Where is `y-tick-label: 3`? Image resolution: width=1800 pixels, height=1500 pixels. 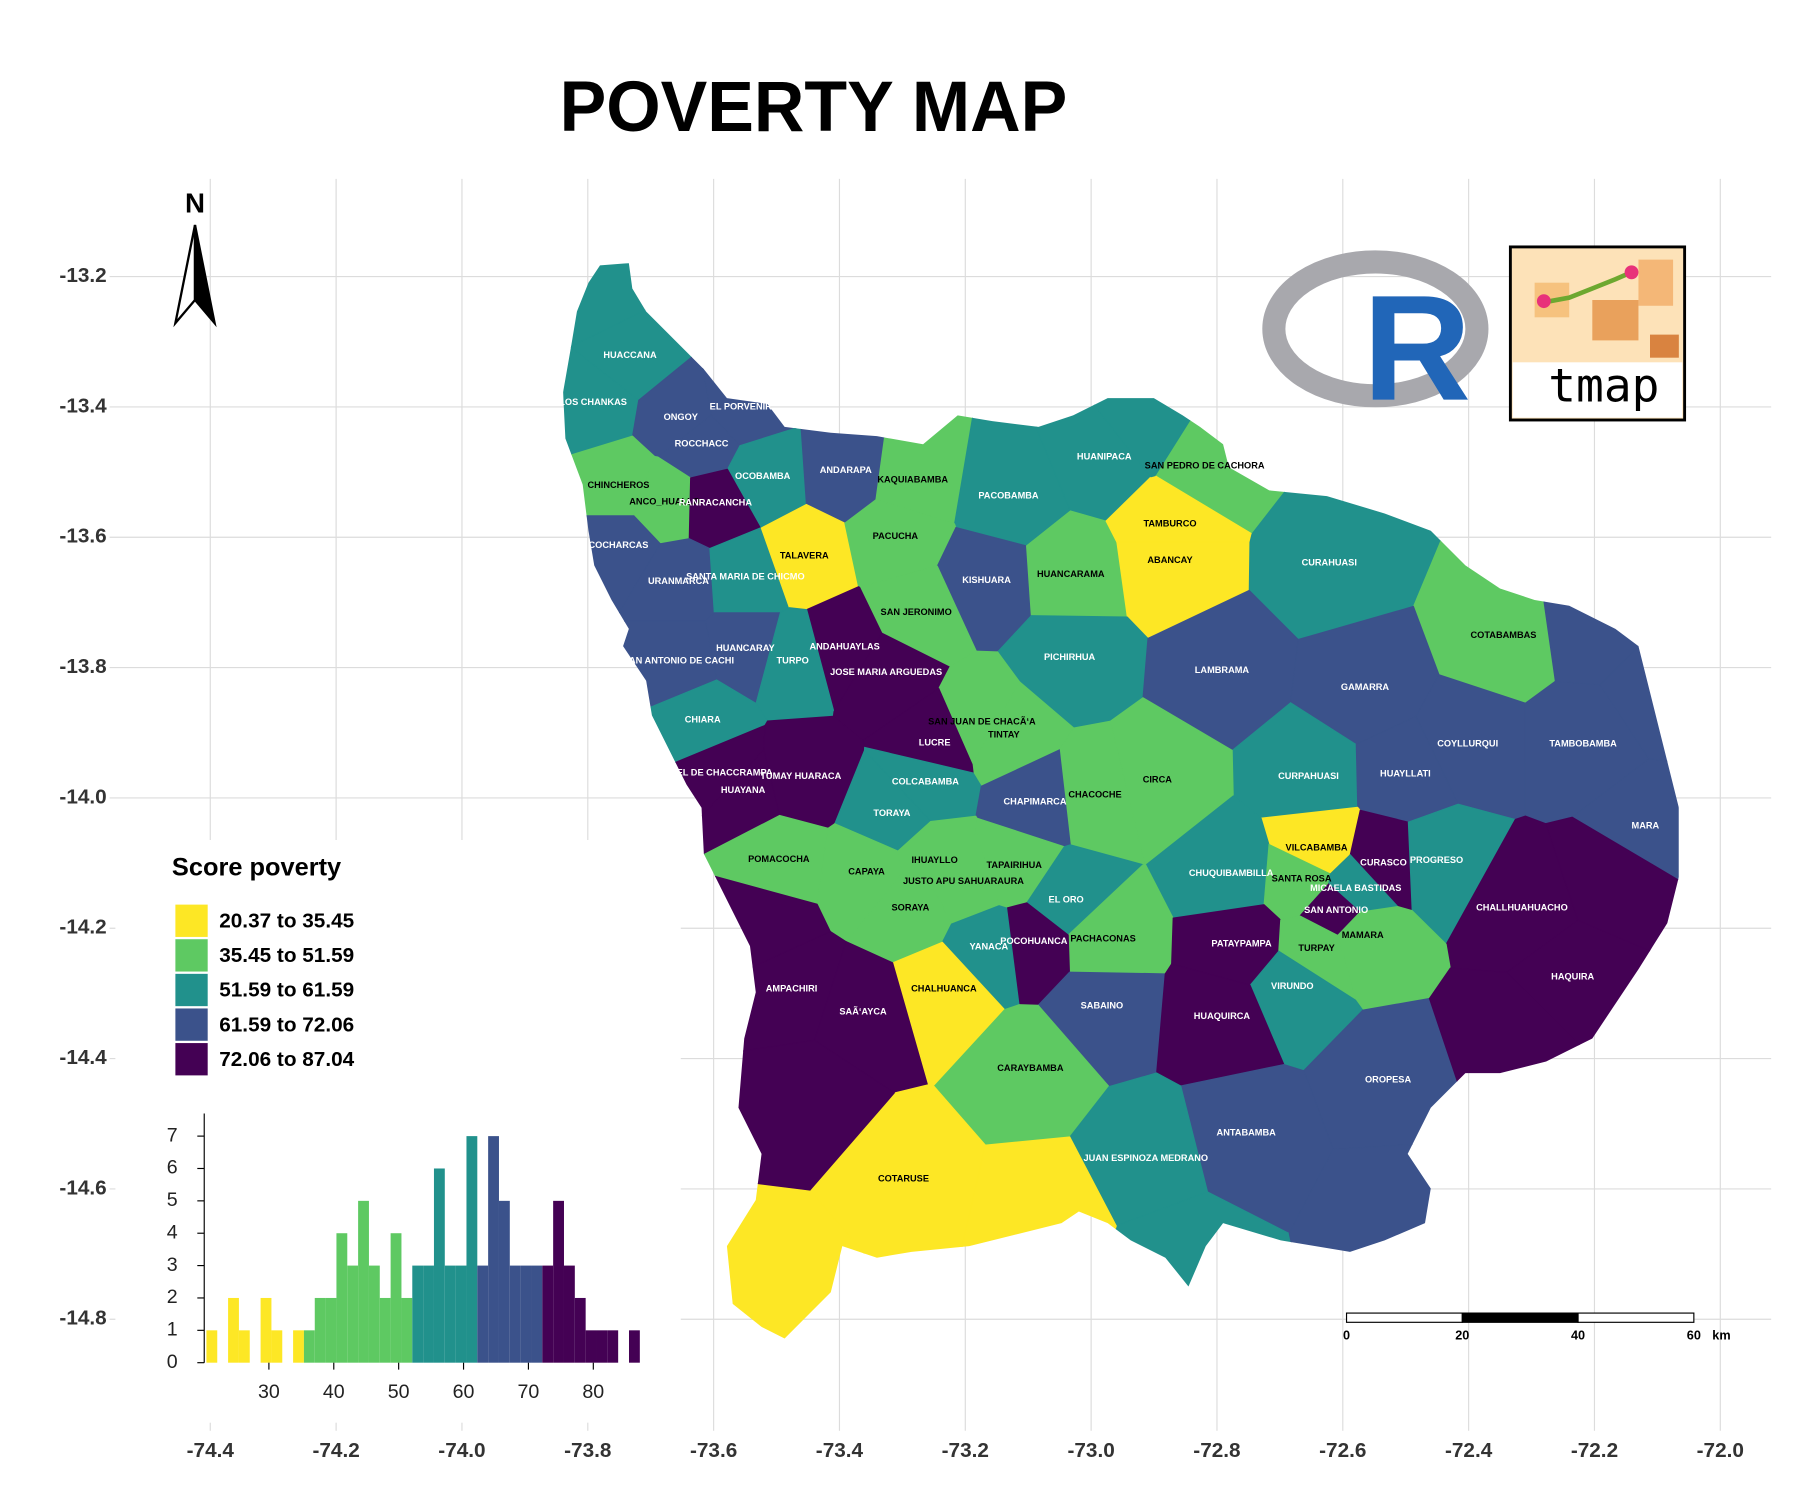
y-tick-label: 3 is located at coordinates (172, 1265).